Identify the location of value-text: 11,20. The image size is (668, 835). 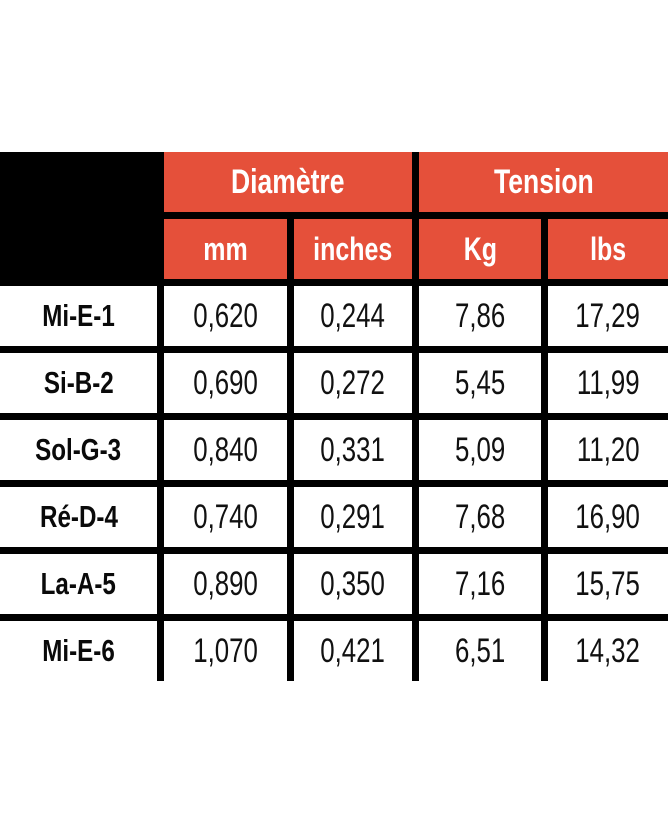
(608, 449).